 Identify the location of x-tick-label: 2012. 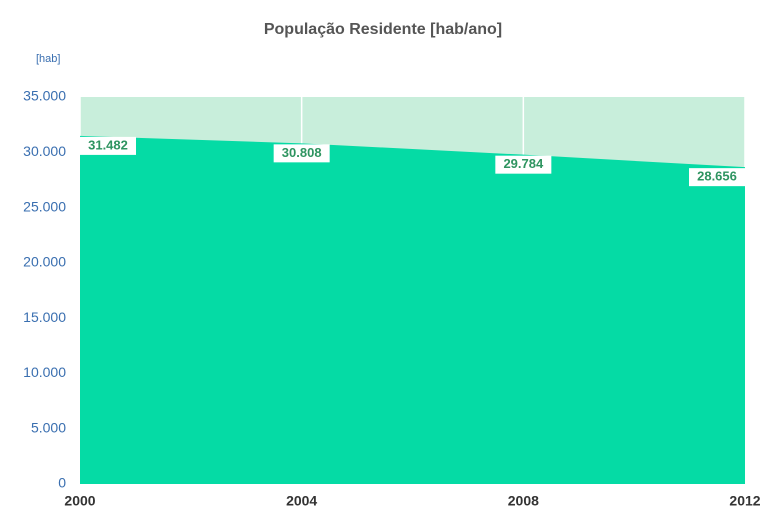
(744, 501).